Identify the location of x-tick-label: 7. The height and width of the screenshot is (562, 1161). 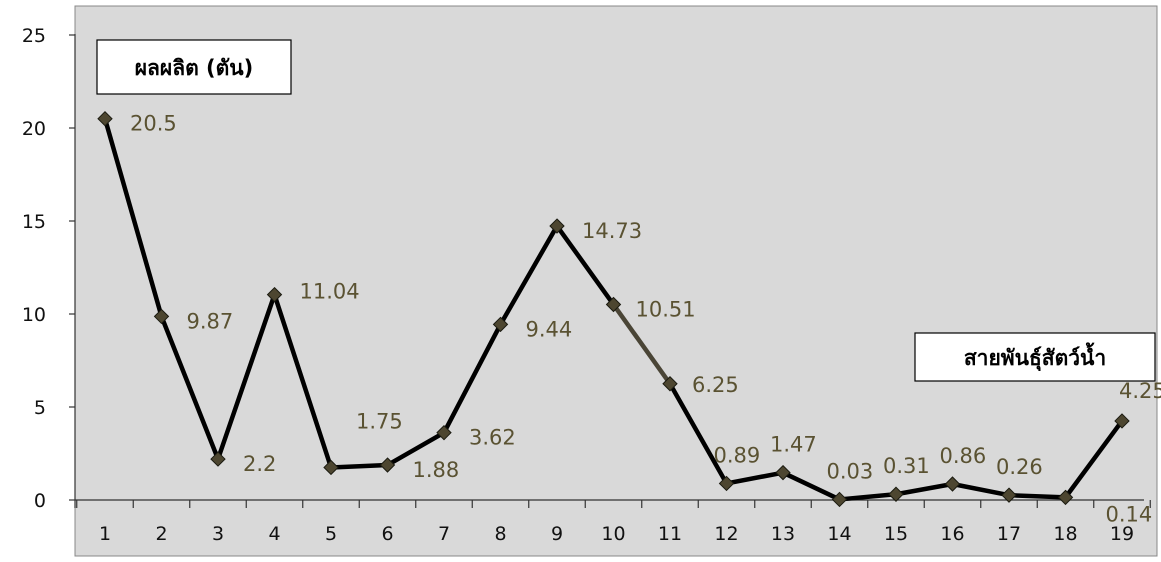
(444, 534).